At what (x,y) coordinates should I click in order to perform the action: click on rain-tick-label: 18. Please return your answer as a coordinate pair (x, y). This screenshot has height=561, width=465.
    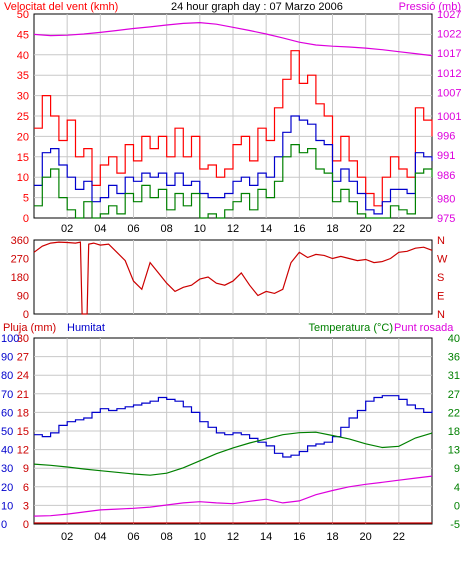
    Looking at the image, I should click on (23, 413).